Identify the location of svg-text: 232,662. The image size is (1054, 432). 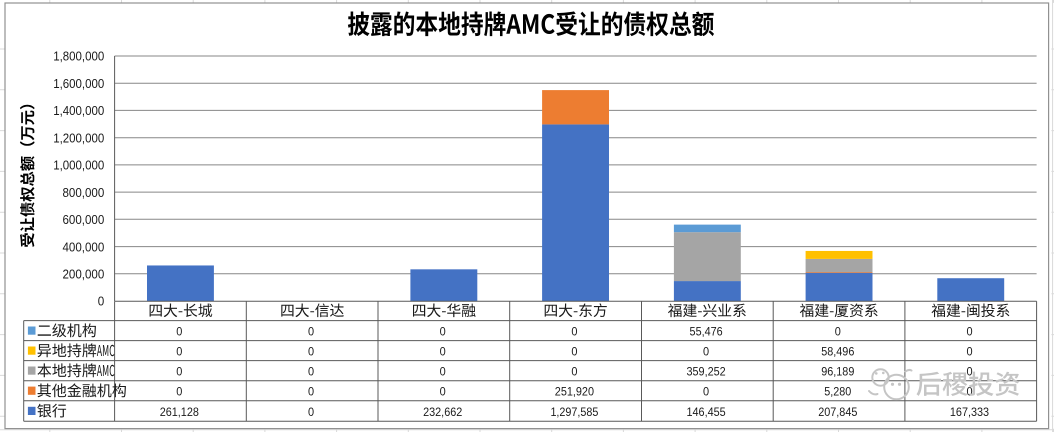
(442, 412).